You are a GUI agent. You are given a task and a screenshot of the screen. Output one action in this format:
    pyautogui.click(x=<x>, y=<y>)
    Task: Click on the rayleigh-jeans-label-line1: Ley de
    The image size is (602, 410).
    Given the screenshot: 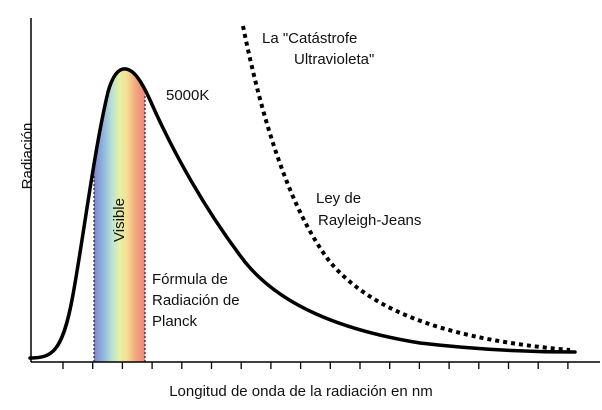 What is the action you would take?
    pyautogui.click(x=339, y=198)
    